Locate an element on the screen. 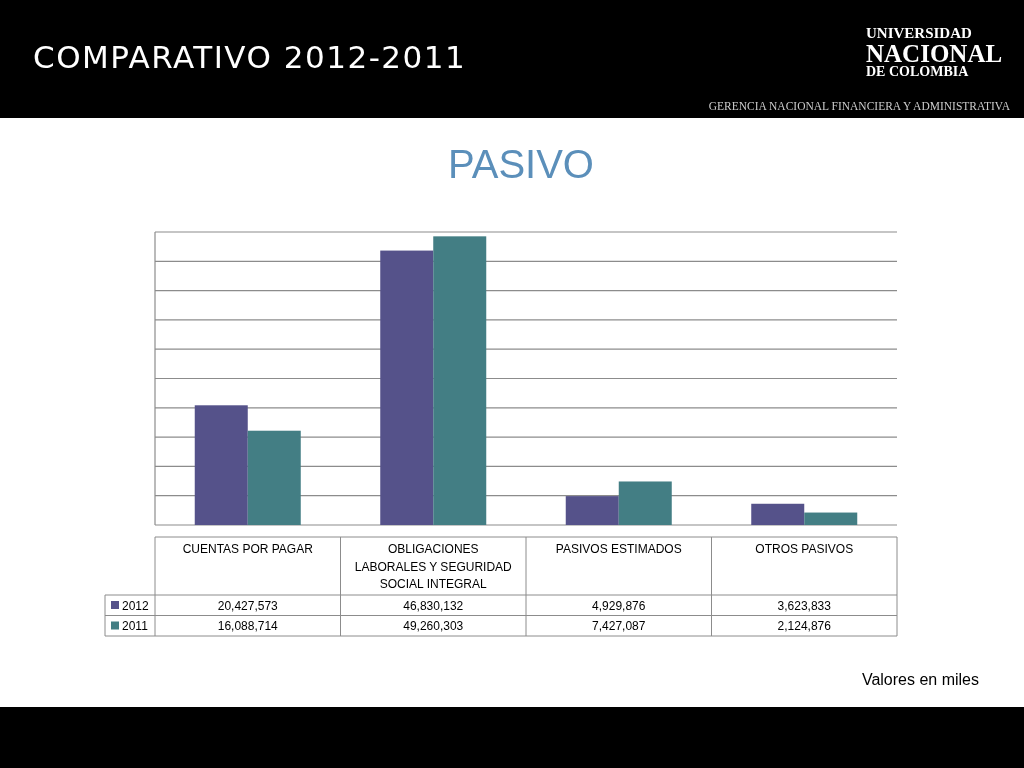  x-tick-label: OBLIGACIONES LABORALES Y SEGURIDAD SOCIAL INTEGRAL is located at coordinates (433, 566).